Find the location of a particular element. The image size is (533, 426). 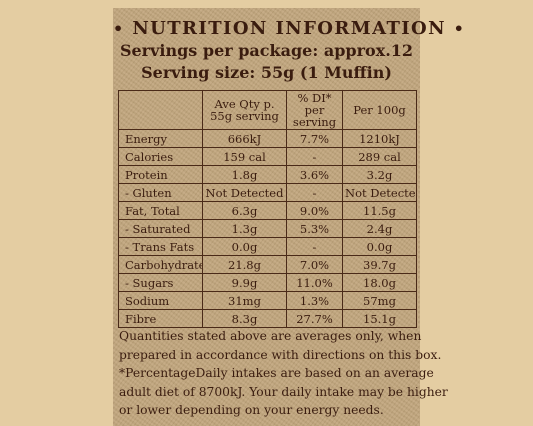

per-serving-value: 666kJ is located at coordinates (244, 138).